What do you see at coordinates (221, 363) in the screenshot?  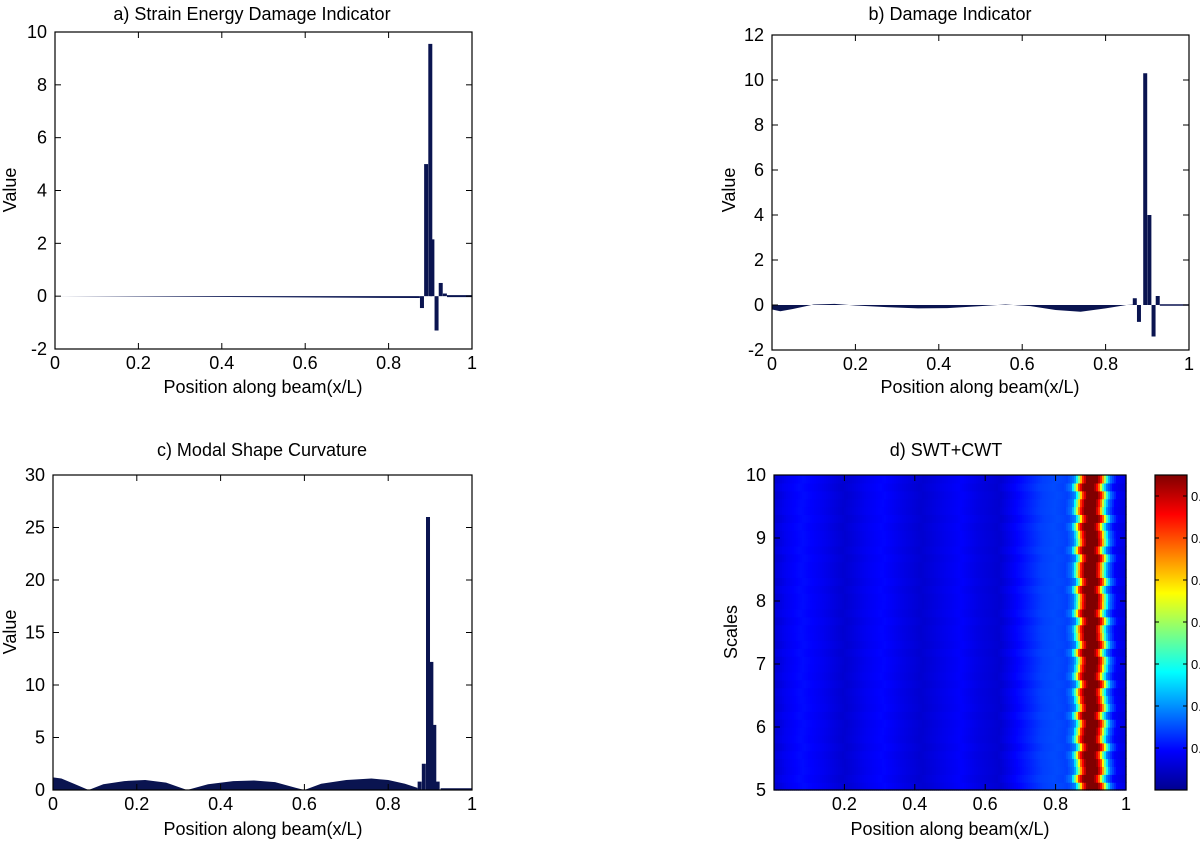 I see `panel-a-xtick-label: 0.4` at bounding box center [221, 363].